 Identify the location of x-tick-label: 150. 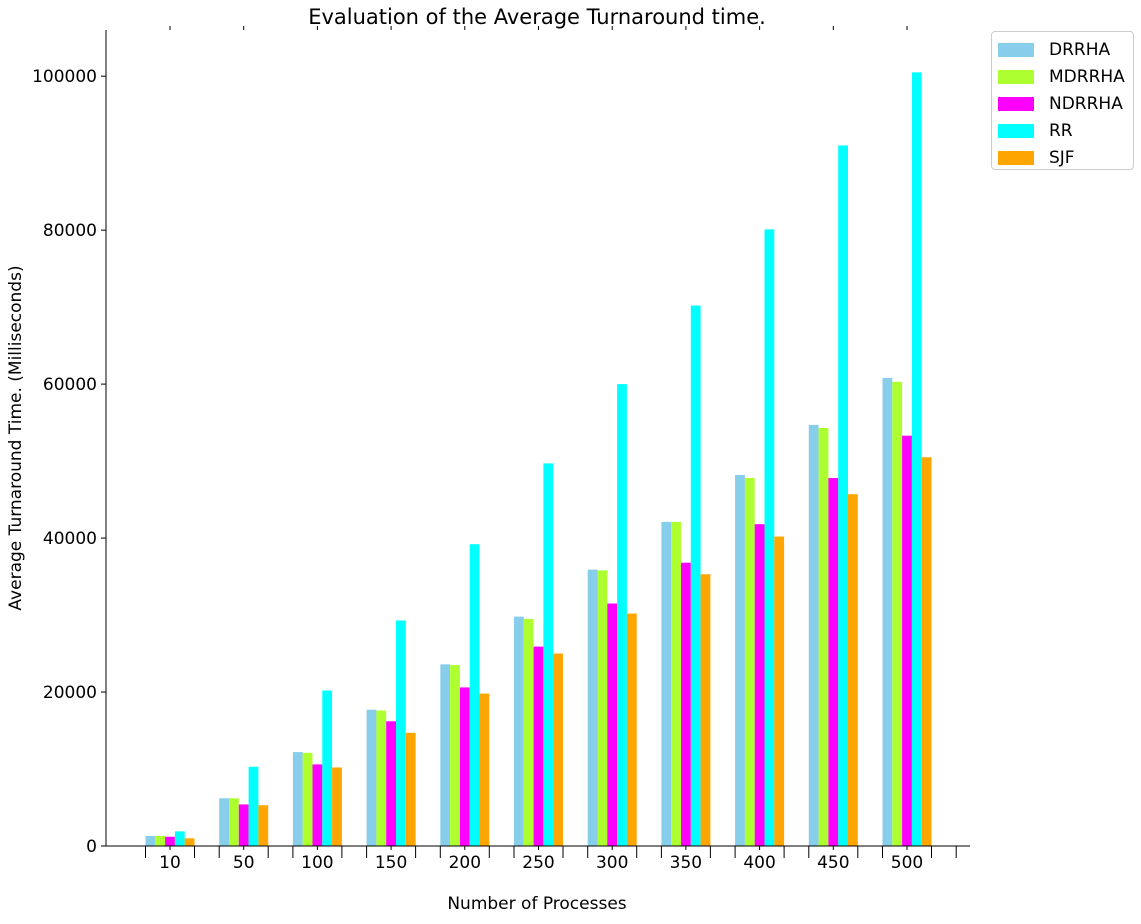
(391, 863).